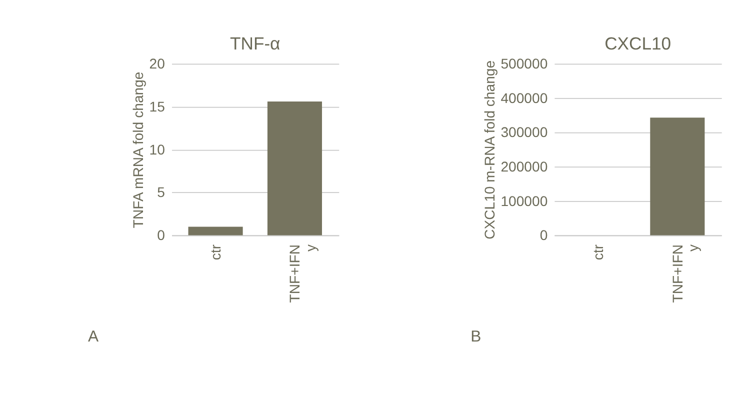  I want to click on y-axis-title: CXCL10 m-RNA fold change, so click(490, 150).